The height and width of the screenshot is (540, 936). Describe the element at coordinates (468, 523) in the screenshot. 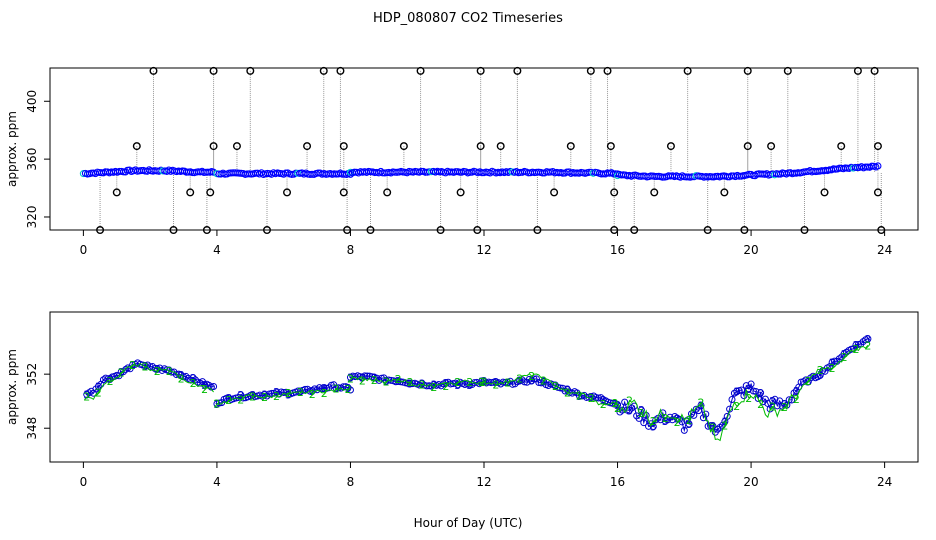

I see `x-axis-label: Hour of Day (UTC)` at that location.